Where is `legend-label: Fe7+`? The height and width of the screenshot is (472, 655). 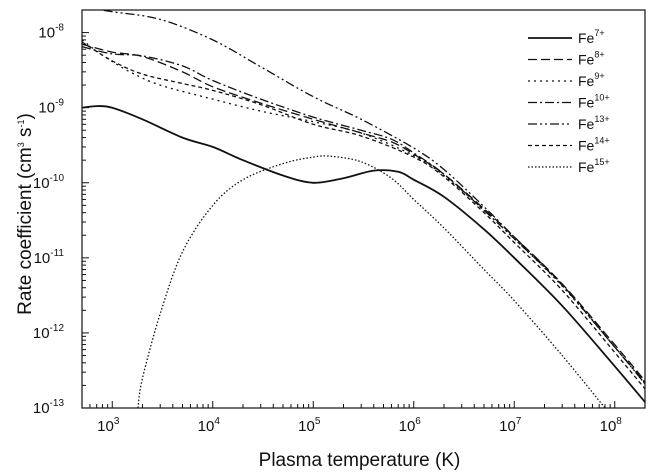 legend-label: Fe7+ is located at coordinates (591, 37).